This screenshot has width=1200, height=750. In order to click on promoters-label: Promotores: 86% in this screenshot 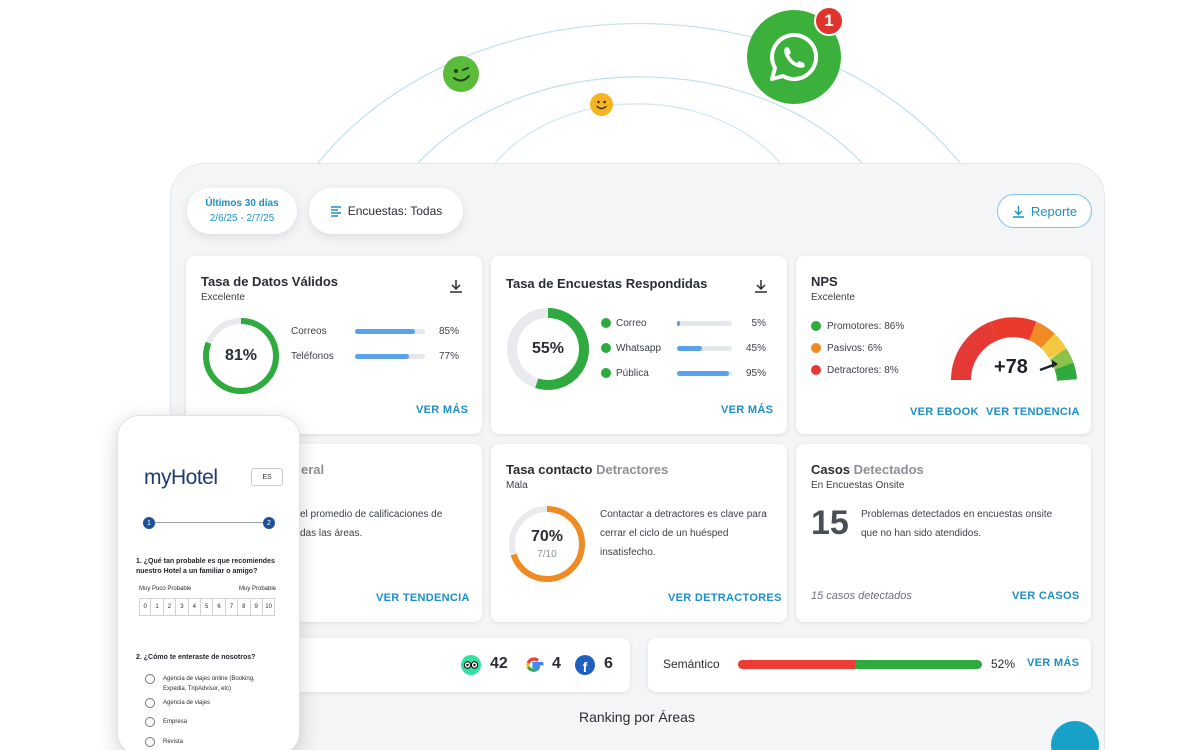, I will do `click(866, 326)`.